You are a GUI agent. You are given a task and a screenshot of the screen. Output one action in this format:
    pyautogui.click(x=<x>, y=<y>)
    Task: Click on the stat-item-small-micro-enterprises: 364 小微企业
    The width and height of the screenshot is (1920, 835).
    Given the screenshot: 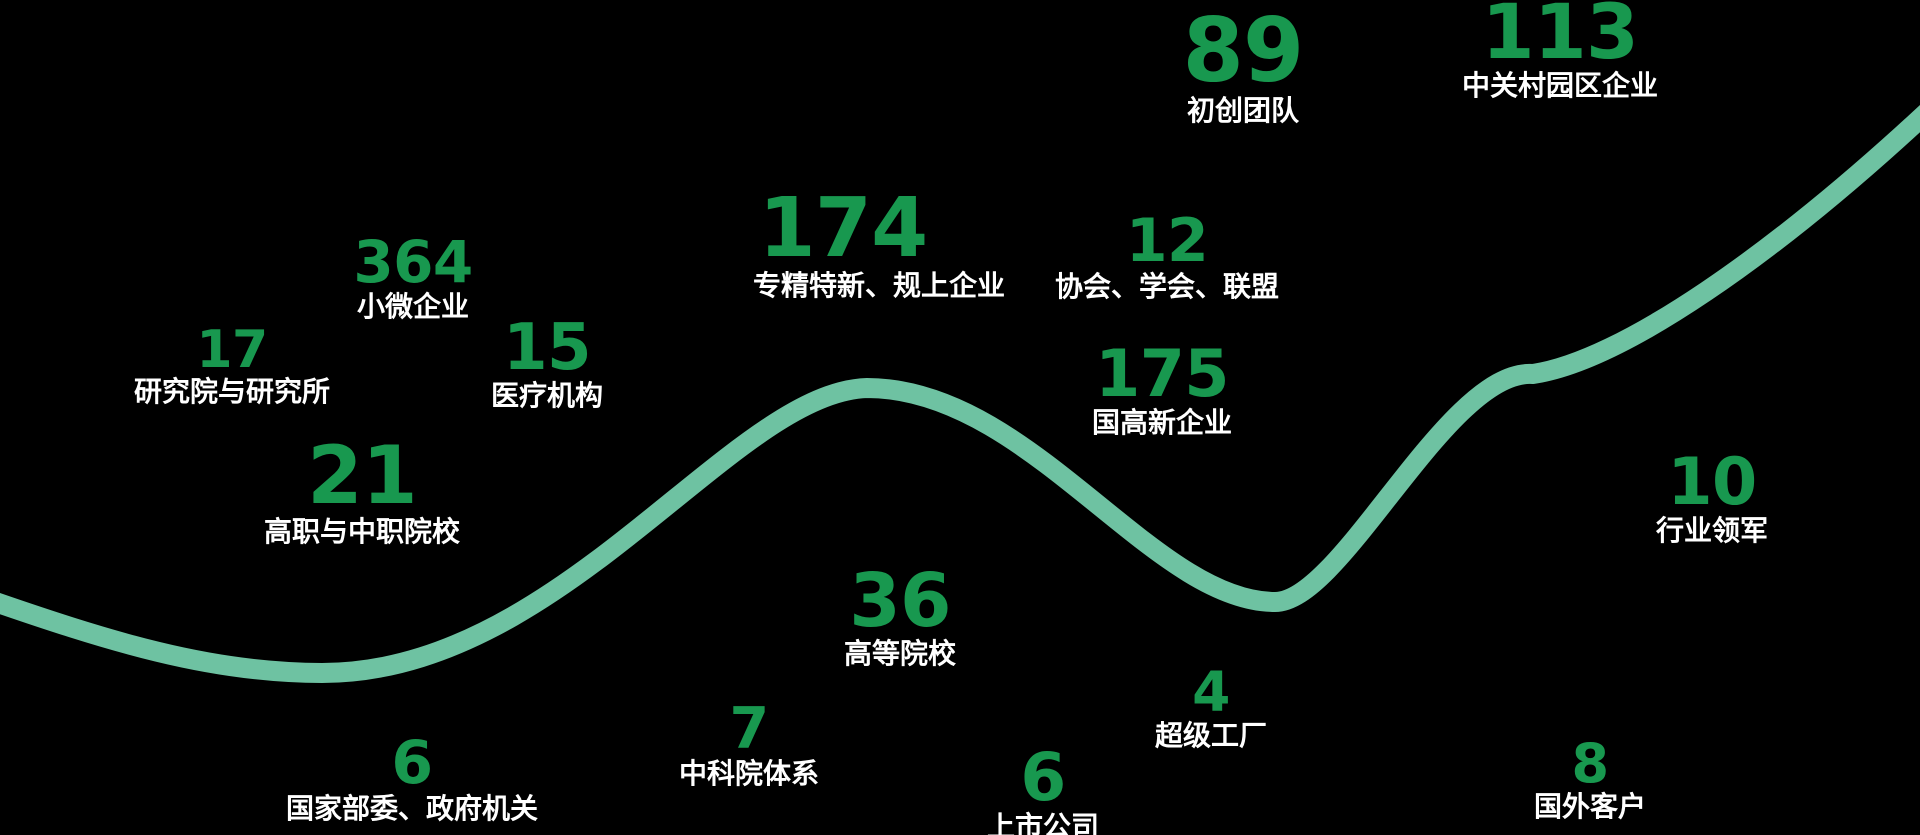 What is the action you would take?
    pyautogui.click(x=413, y=275)
    